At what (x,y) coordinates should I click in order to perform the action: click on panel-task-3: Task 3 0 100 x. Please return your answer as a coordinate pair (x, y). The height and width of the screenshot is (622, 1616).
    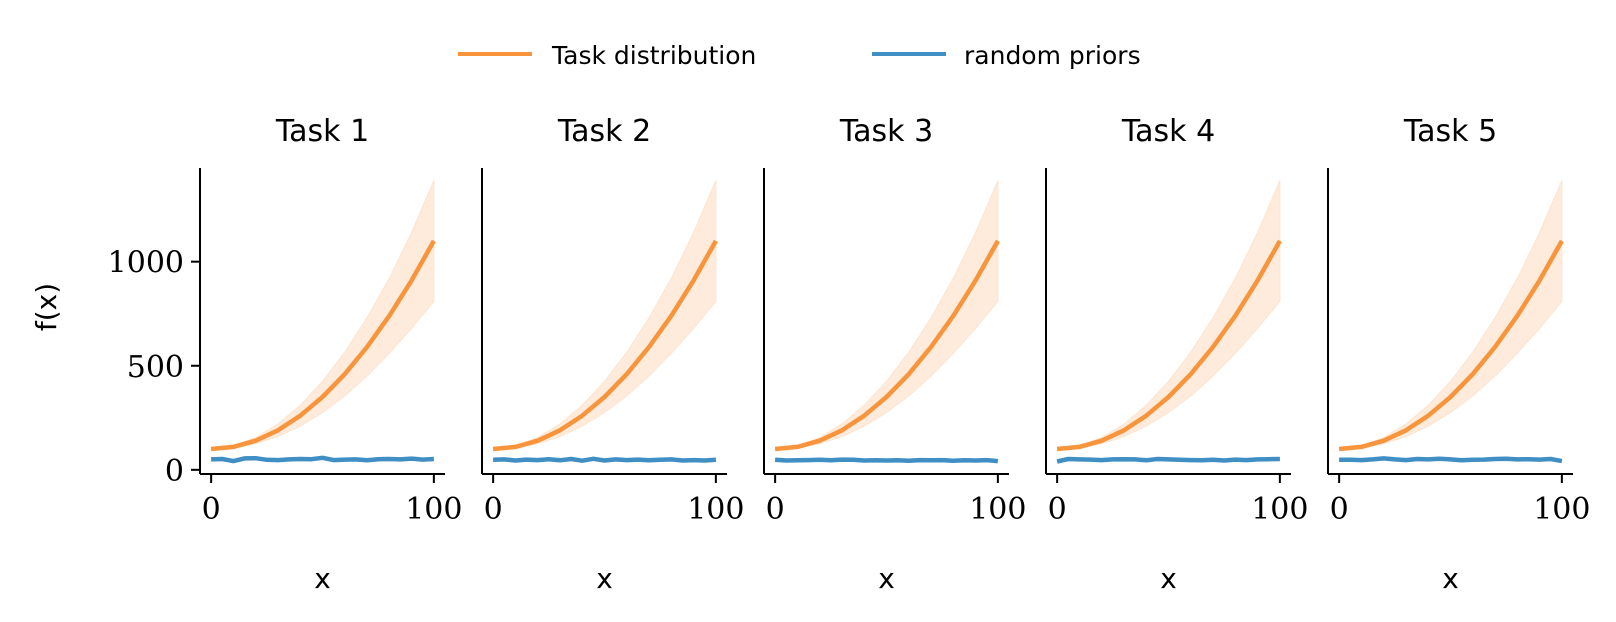
    Looking at the image, I should click on (894, 354).